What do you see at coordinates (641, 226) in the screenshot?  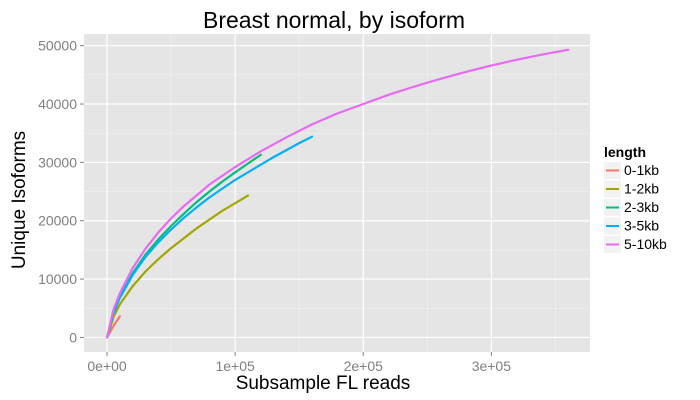 I see `legend-label-3-5kb: 3-5kb` at bounding box center [641, 226].